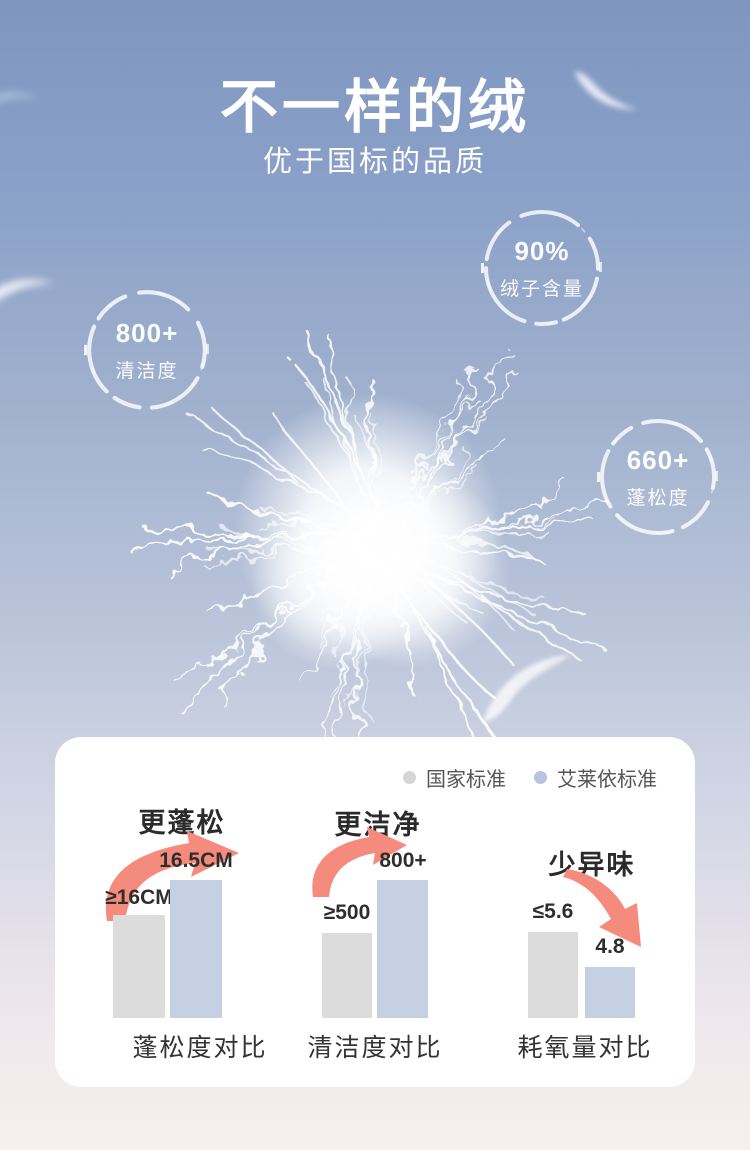 The image size is (750, 1150). Describe the element at coordinates (541, 289) in the screenshot. I see `badge-label: 绒子含量` at that location.